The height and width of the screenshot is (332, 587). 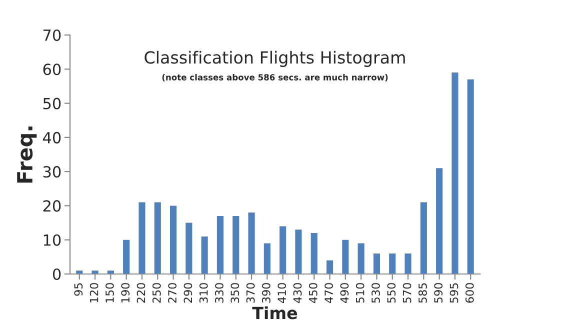 I want to click on text: (note classes above 586 secs. are much narrow), so click(x=275, y=78).